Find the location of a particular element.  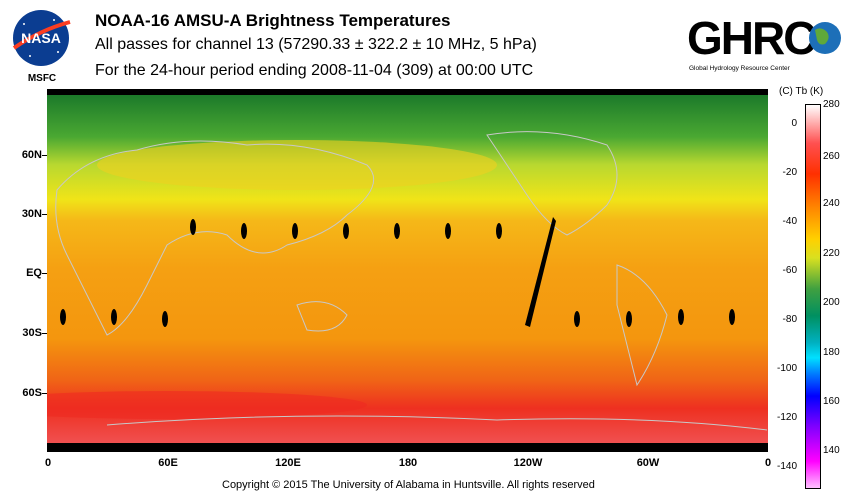

ghrc-logo: GHRC Global Hydrology Resource Center is located at coordinates (766, 41).